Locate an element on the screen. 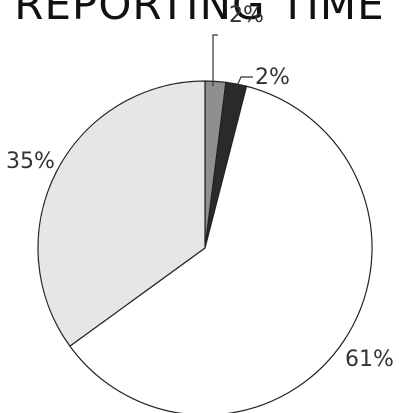 The height and width of the screenshot is (413, 399). chart-title: REPORTING TIME is located at coordinates (199, 14).